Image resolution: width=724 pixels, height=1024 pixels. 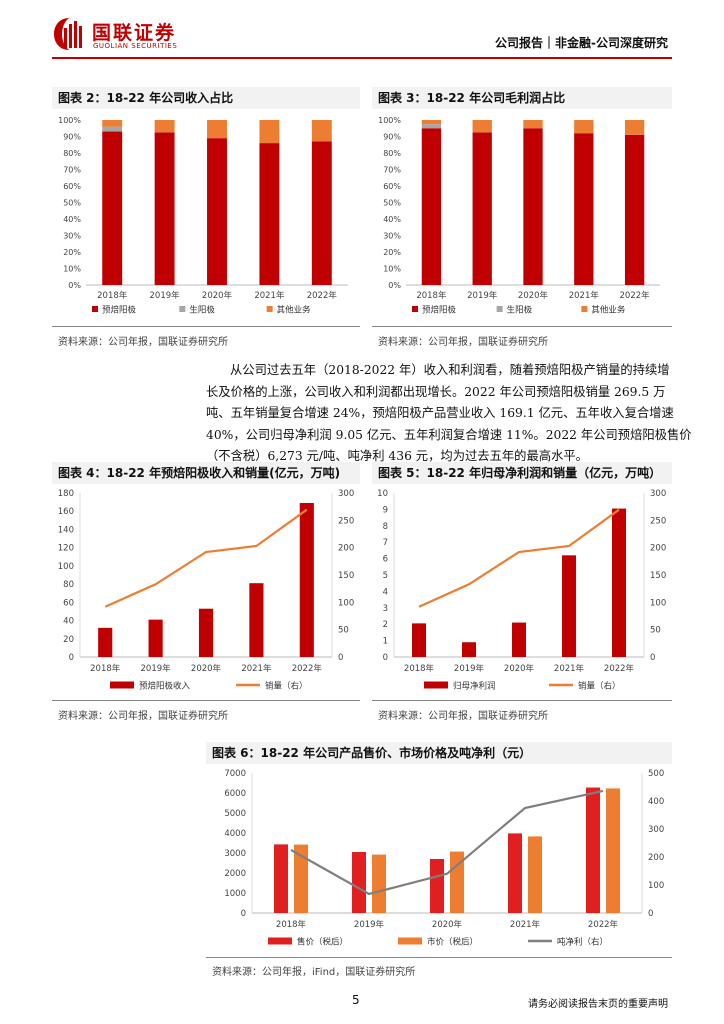 I want to click on fig6-source: 资料来源：公司年报，iFind，国联证券研究所, so click(x=314, y=972).